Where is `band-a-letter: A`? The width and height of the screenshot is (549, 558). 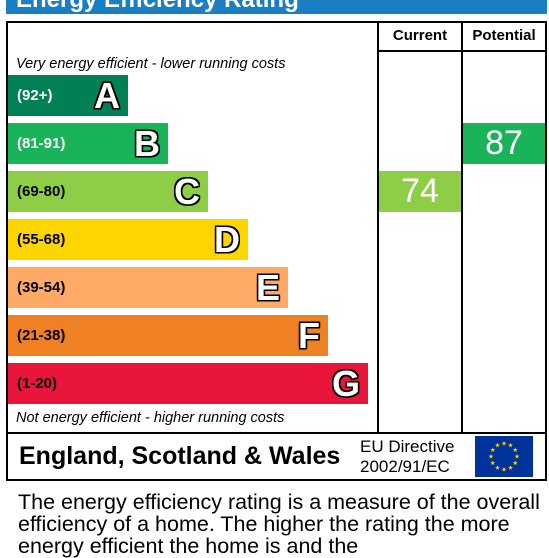 band-a-letter: A is located at coordinates (107, 95).